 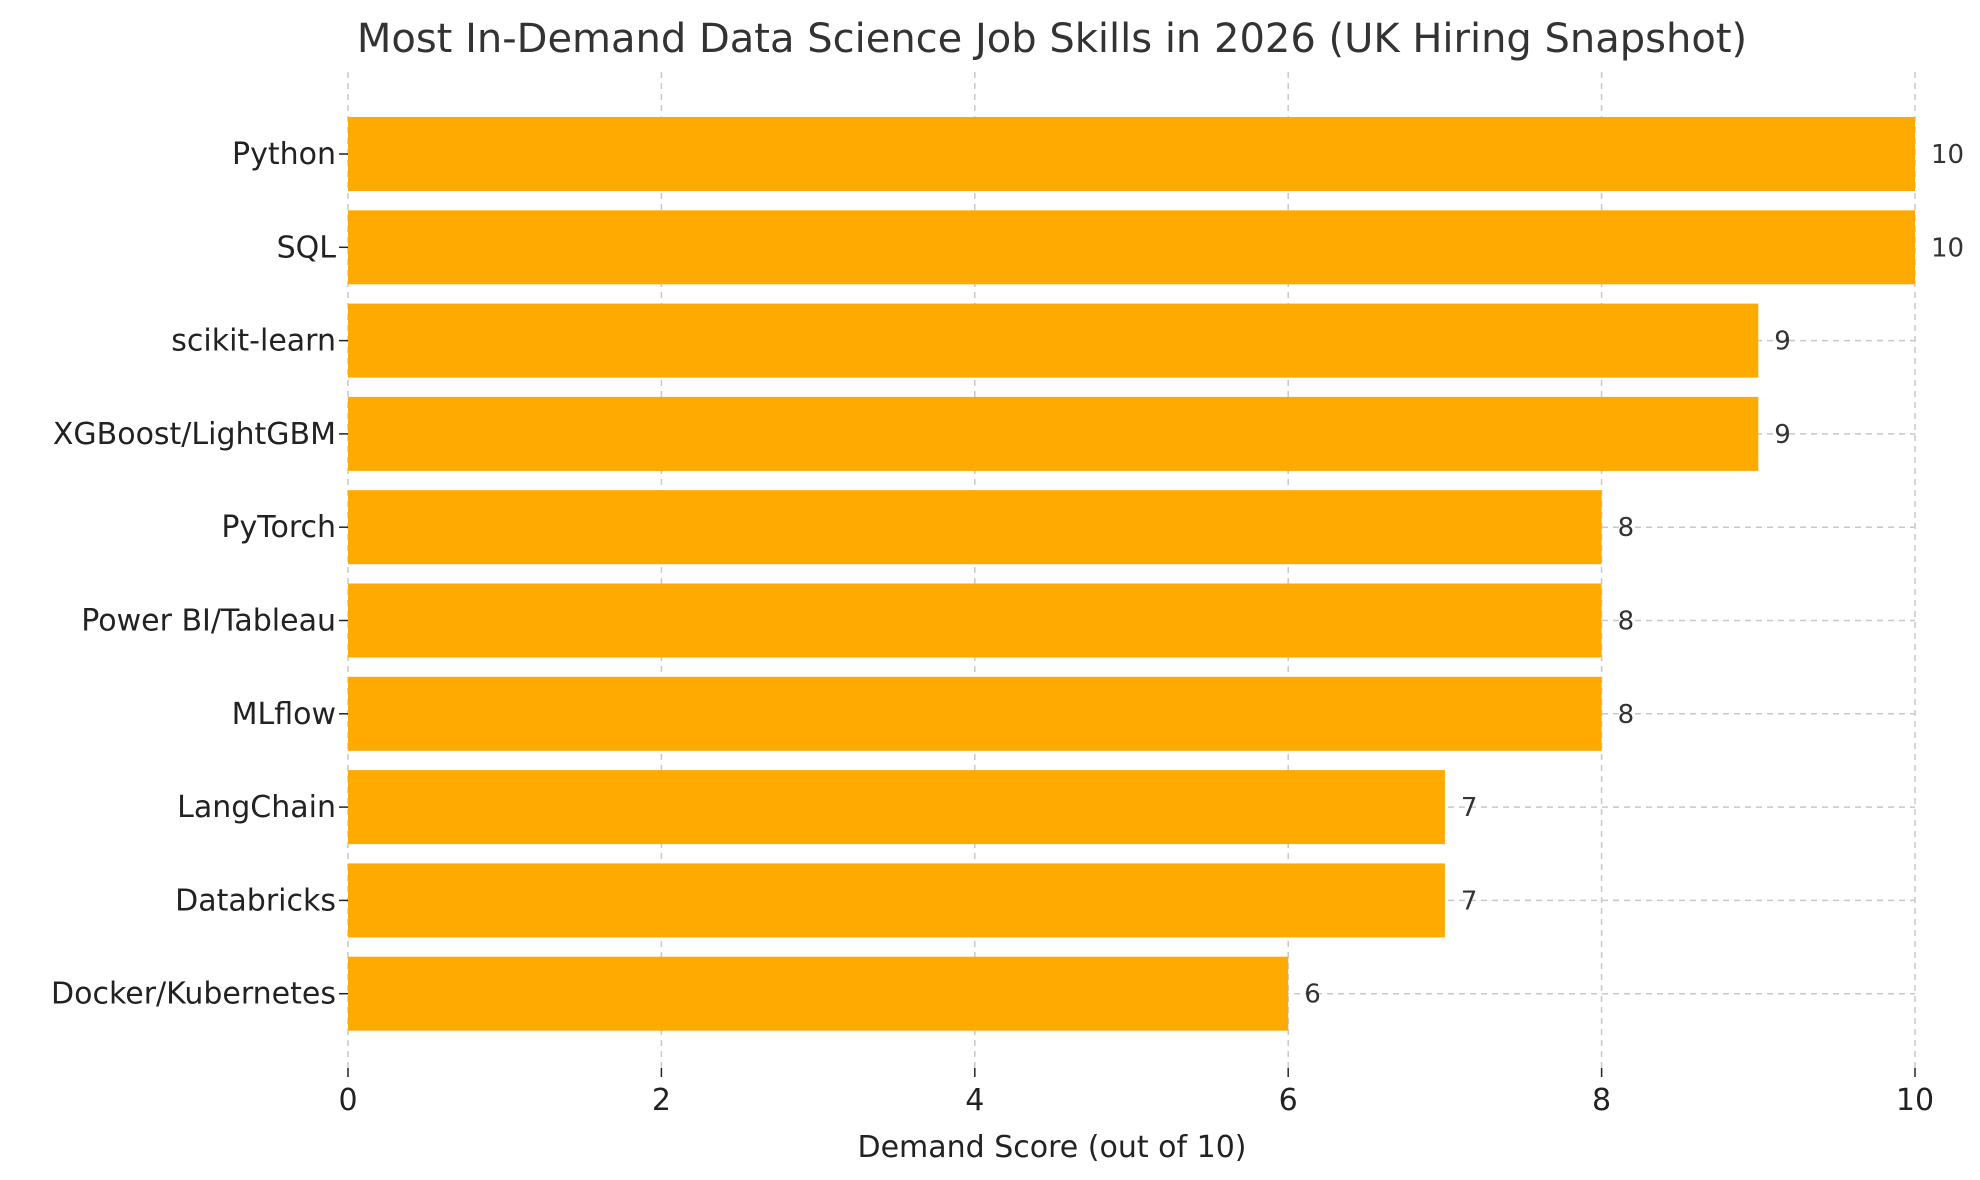 I want to click on category-label-4: PyTorch, so click(x=278, y=527).